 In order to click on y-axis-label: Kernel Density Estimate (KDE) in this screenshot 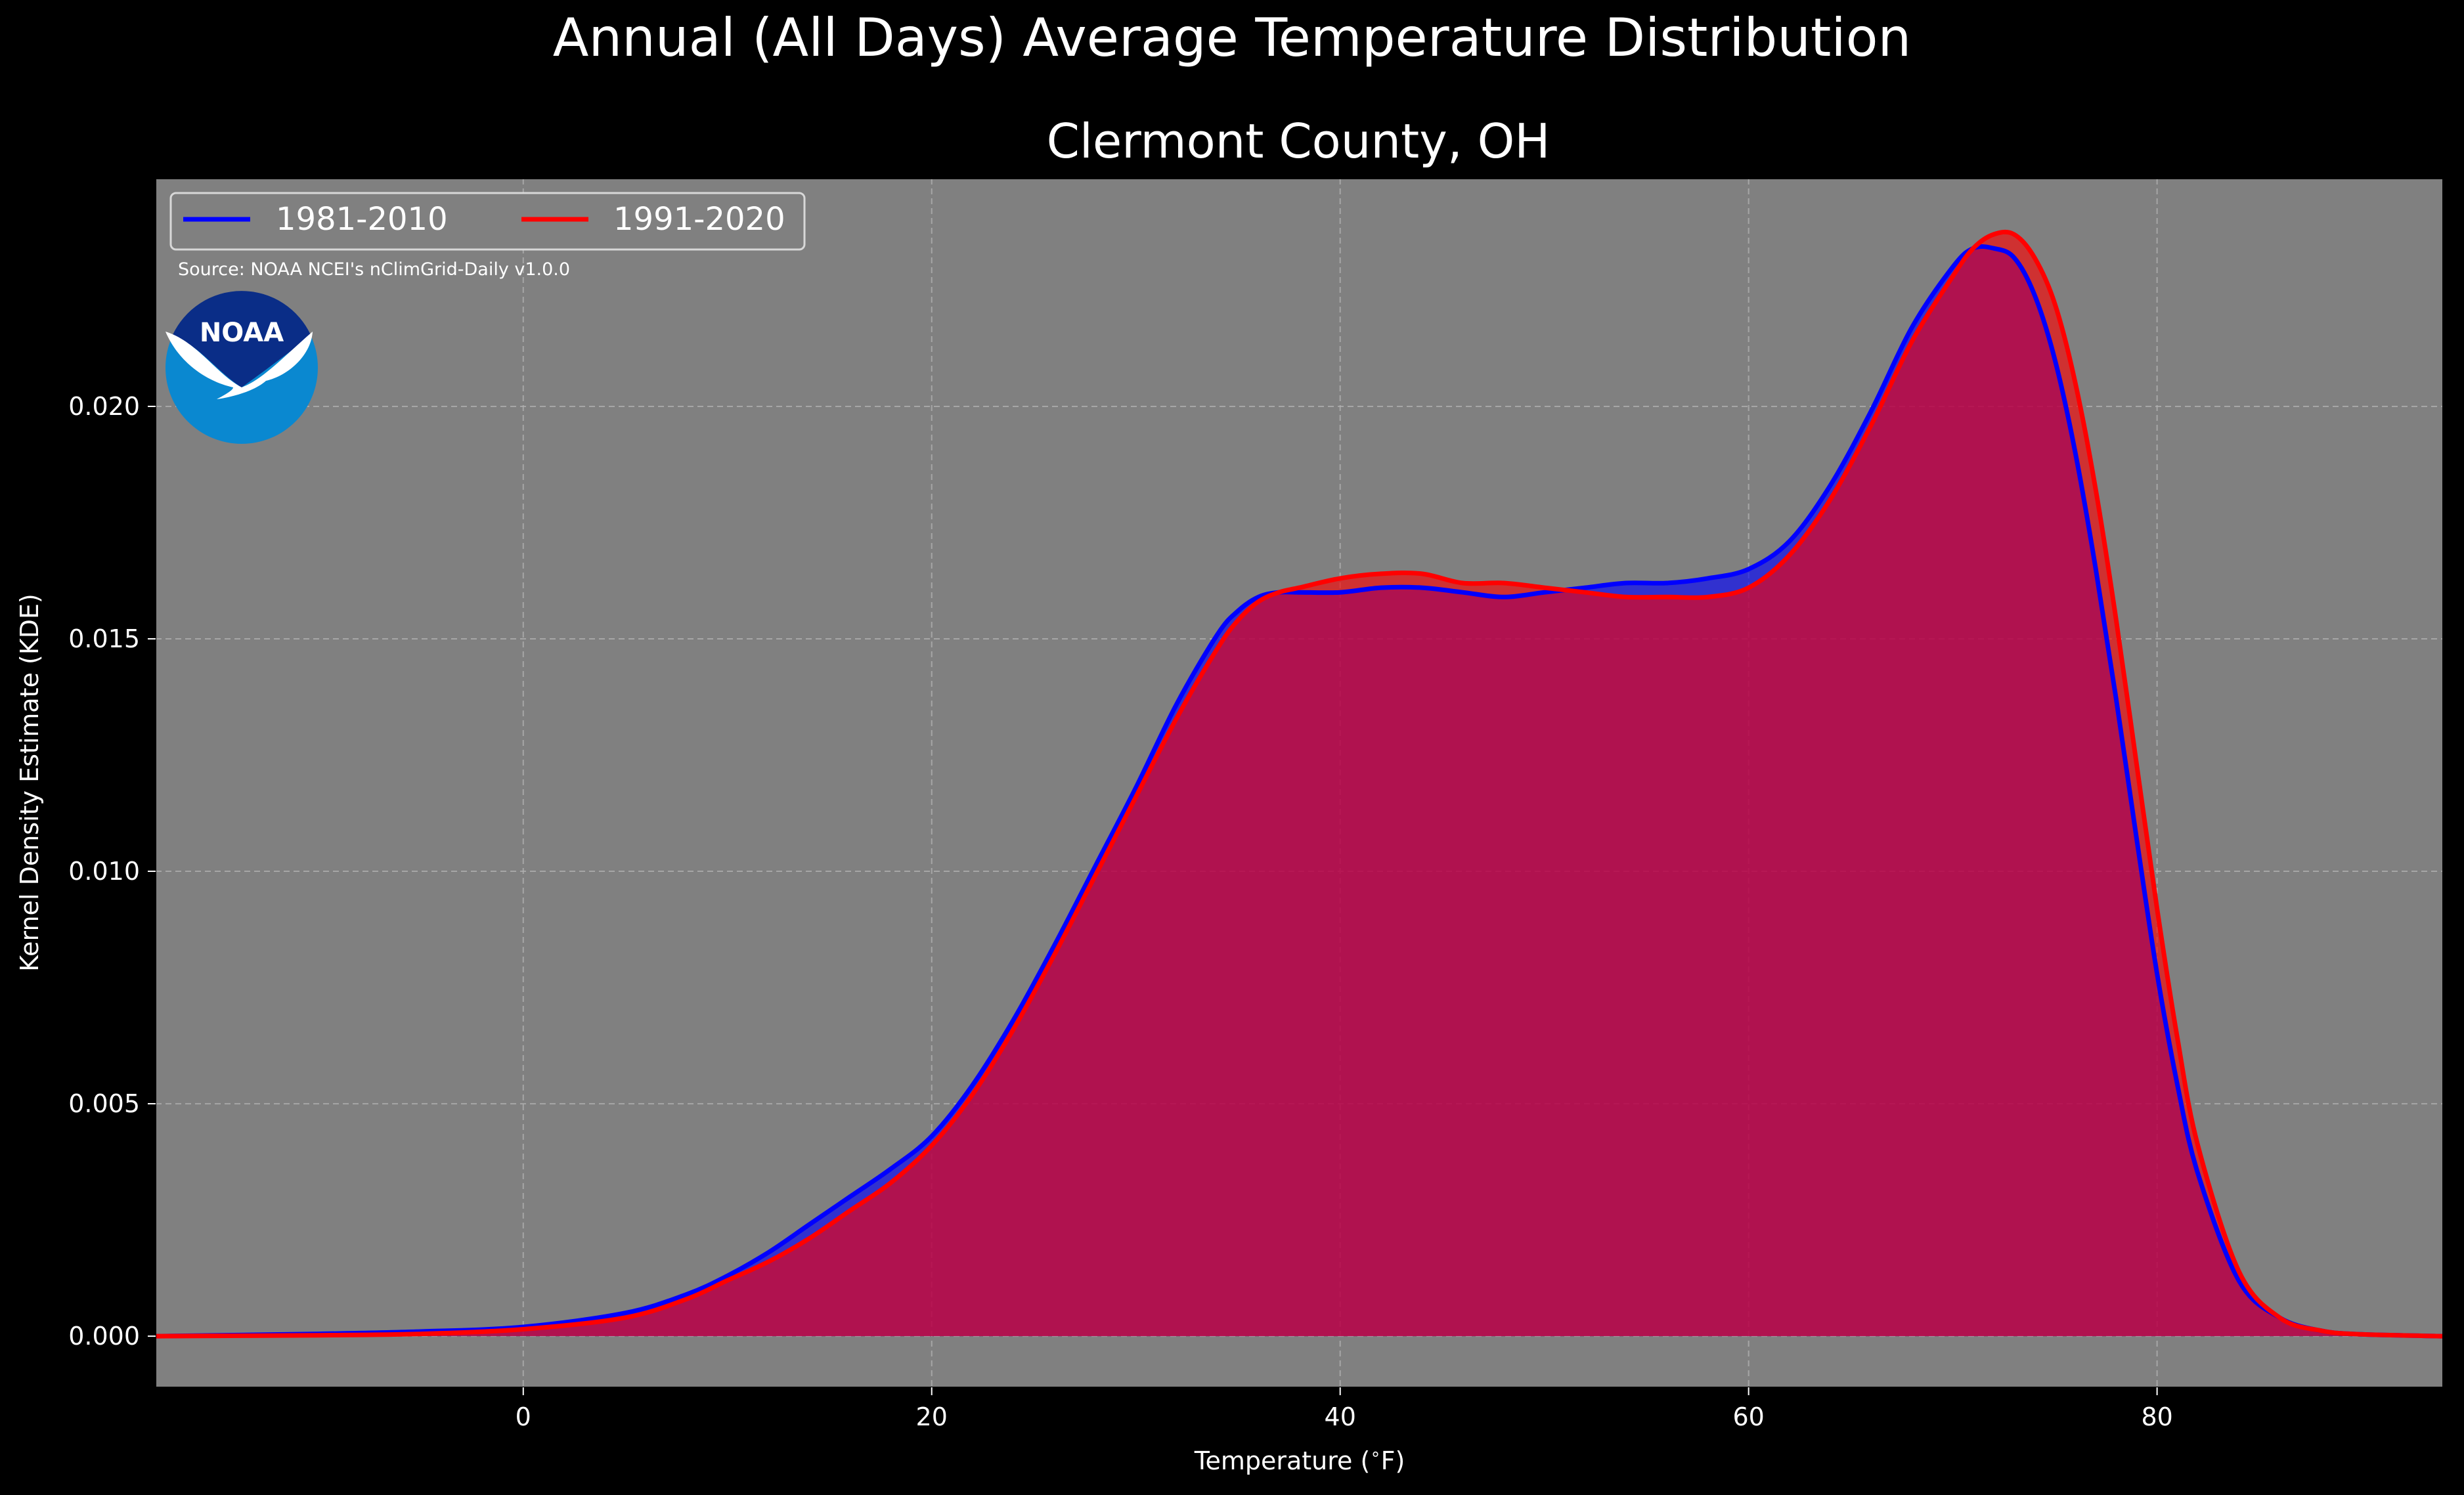, I will do `click(29, 783)`.